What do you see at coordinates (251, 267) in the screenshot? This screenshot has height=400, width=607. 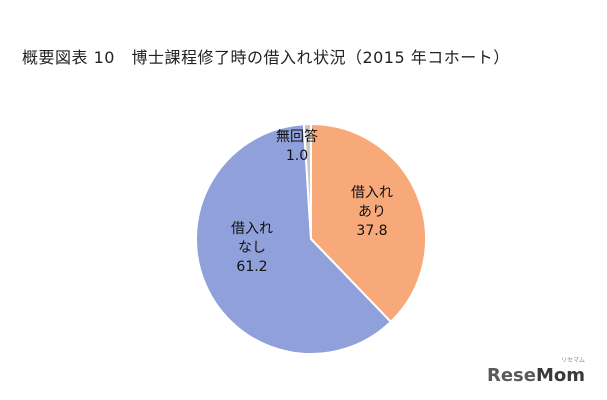 I see `slice-value-label: 61.2` at bounding box center [251, 267].